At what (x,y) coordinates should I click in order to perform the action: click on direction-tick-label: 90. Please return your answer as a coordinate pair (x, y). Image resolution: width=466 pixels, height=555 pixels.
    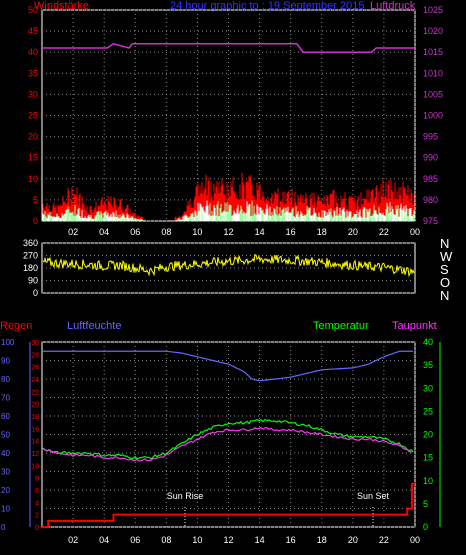
    Looking at the image, I should click on (33, 281).